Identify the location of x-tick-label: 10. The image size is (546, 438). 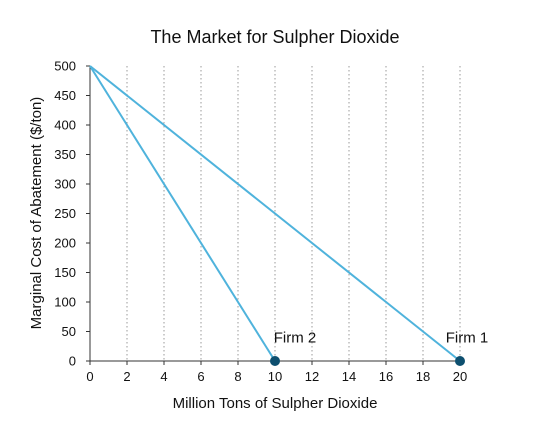
(275, 376).